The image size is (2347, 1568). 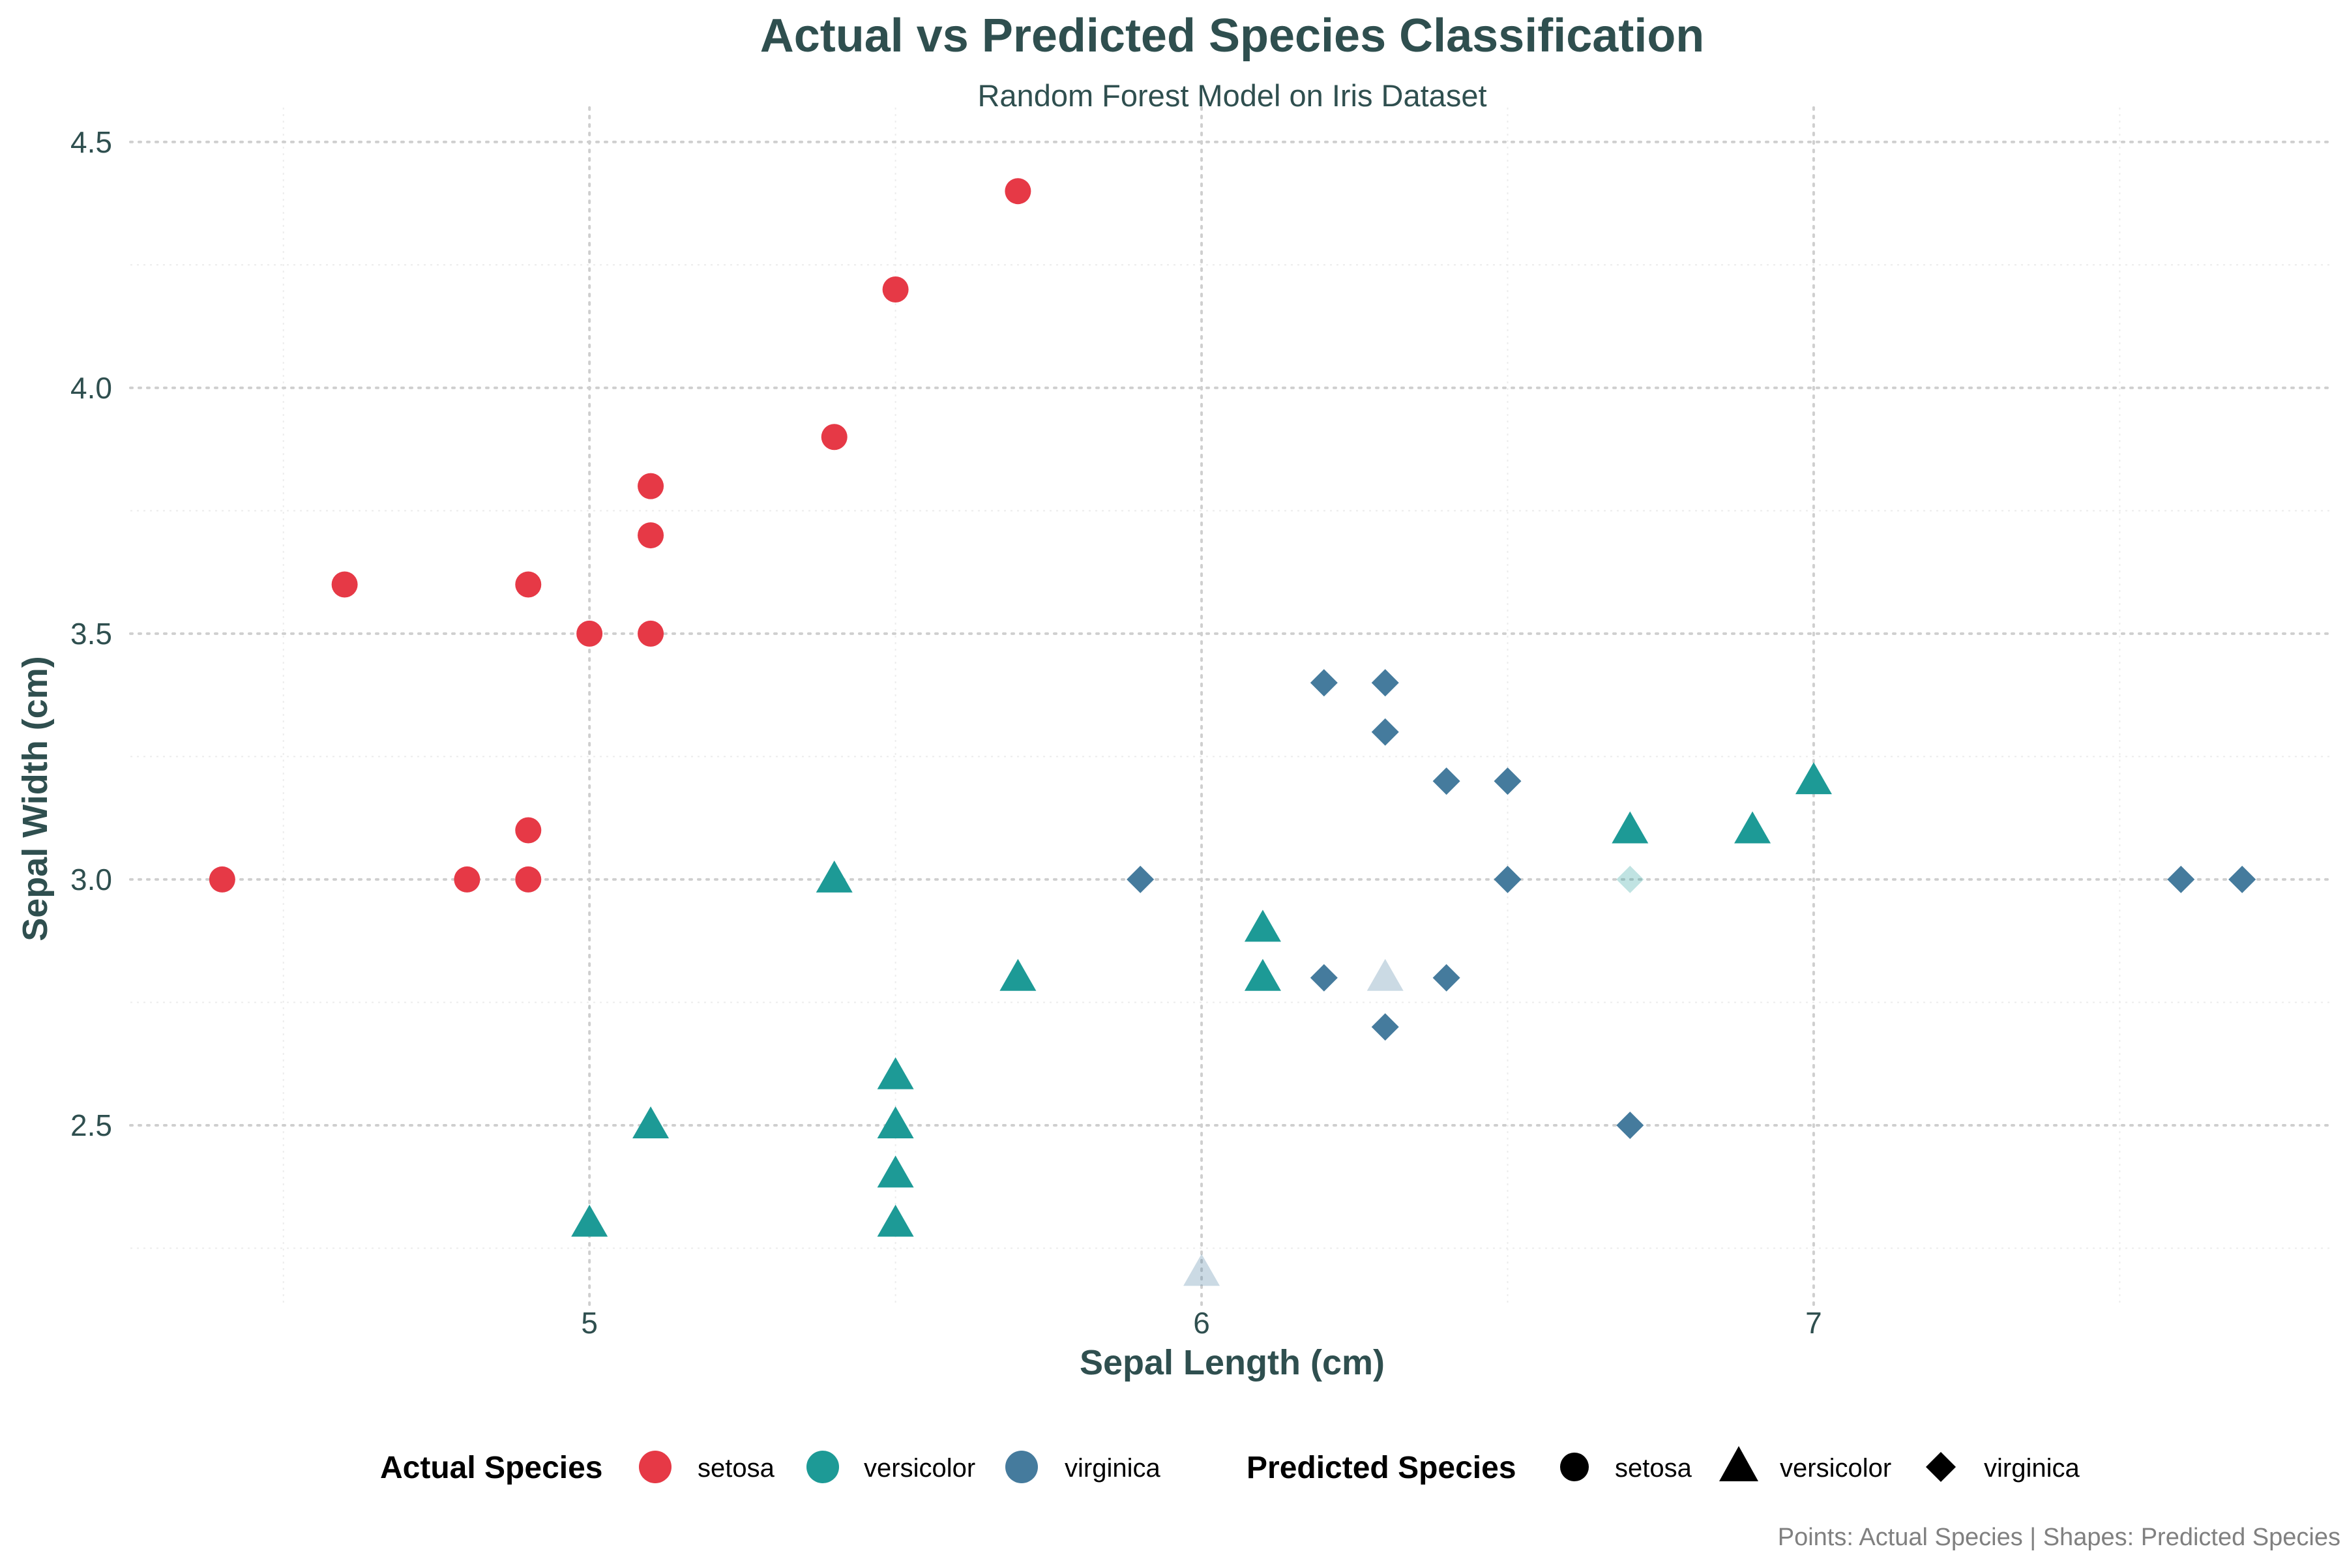 What do you see at coordinates (736, 1469) in the screenshot?
I see `legend-label-actual-setosa: setosa` at bounding box center [736, 1469].